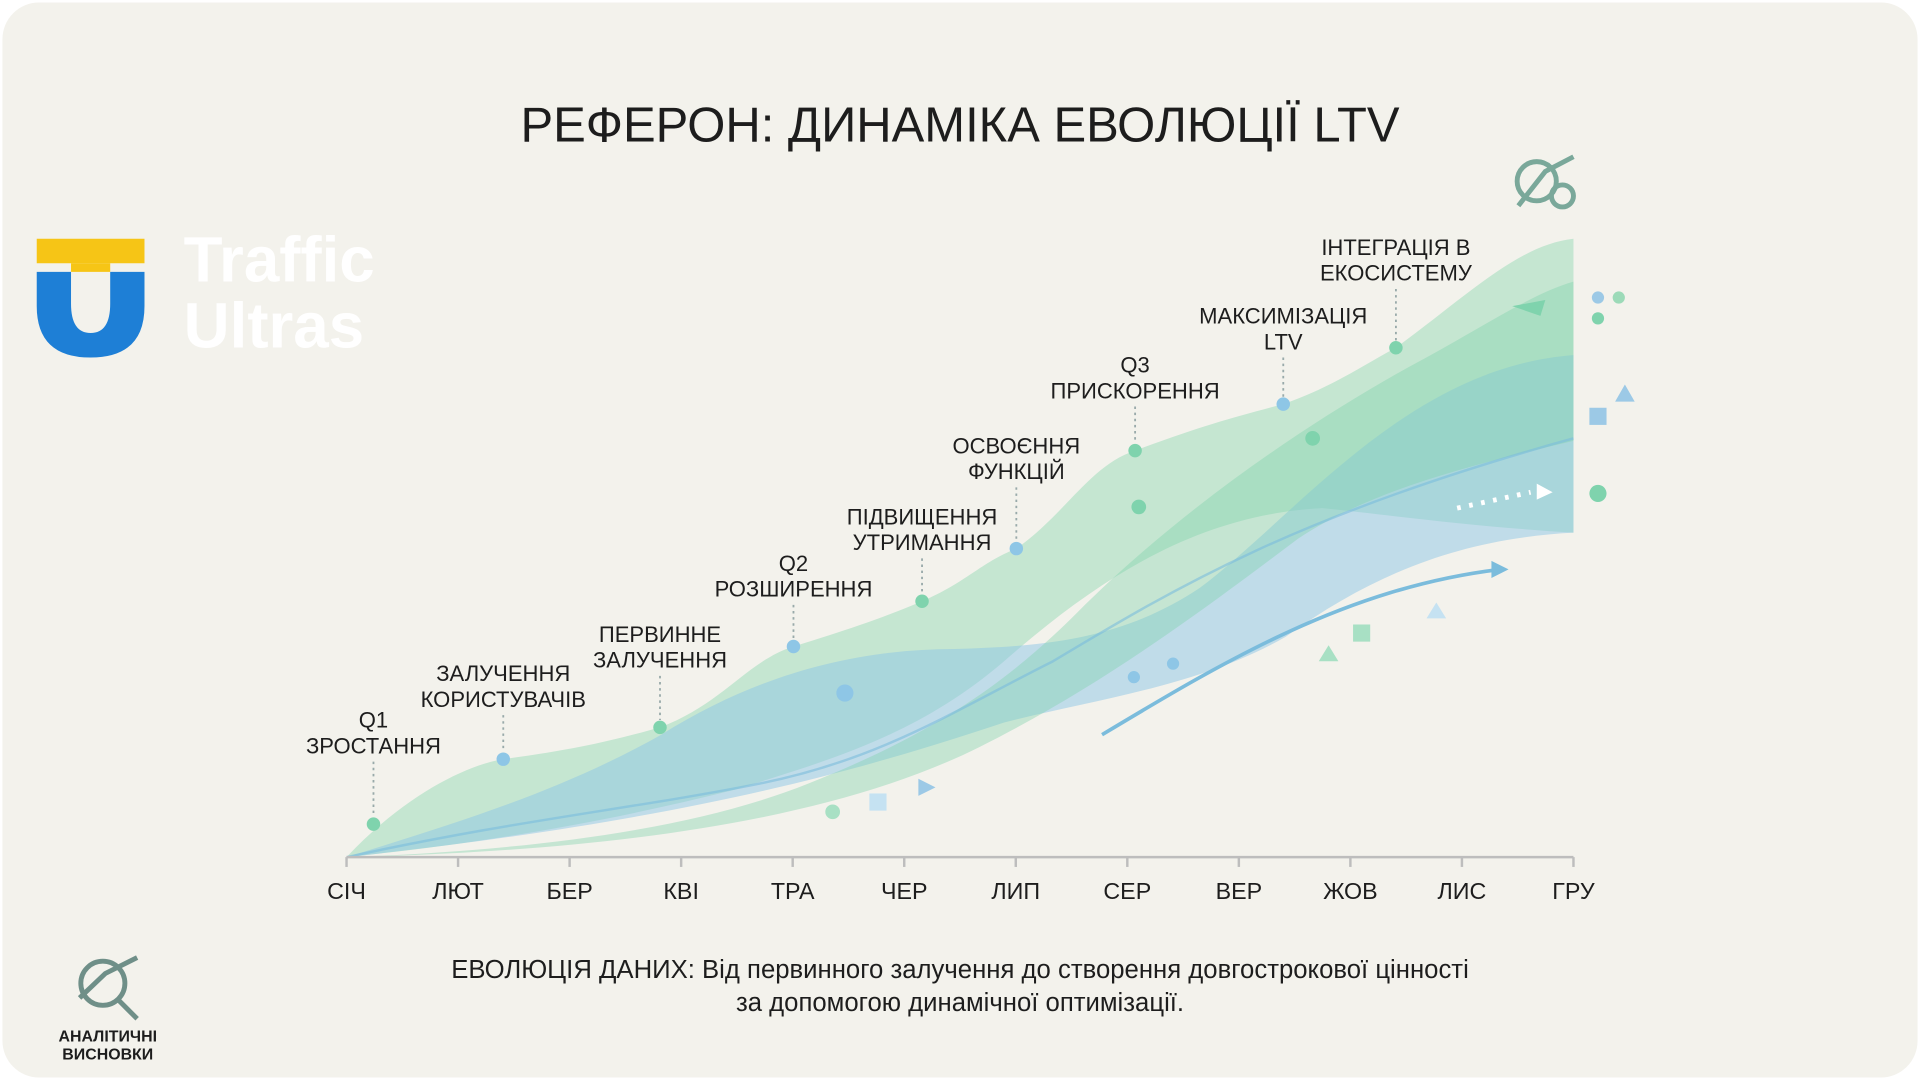 This screenshot has height=1080, width=1920. I want to click on annotation-label: РОЗШИРЕННЯ, so click(794, 589).